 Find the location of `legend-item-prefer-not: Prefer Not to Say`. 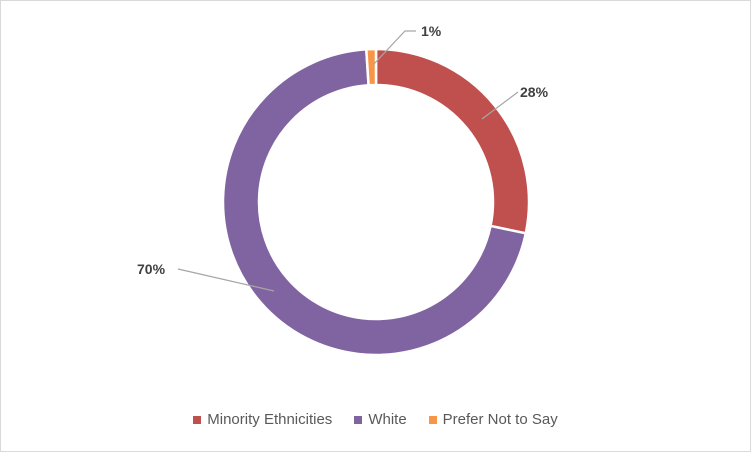

legend-item-prefer-not: Prefer Not to Say is located at coordinates (493, 419).